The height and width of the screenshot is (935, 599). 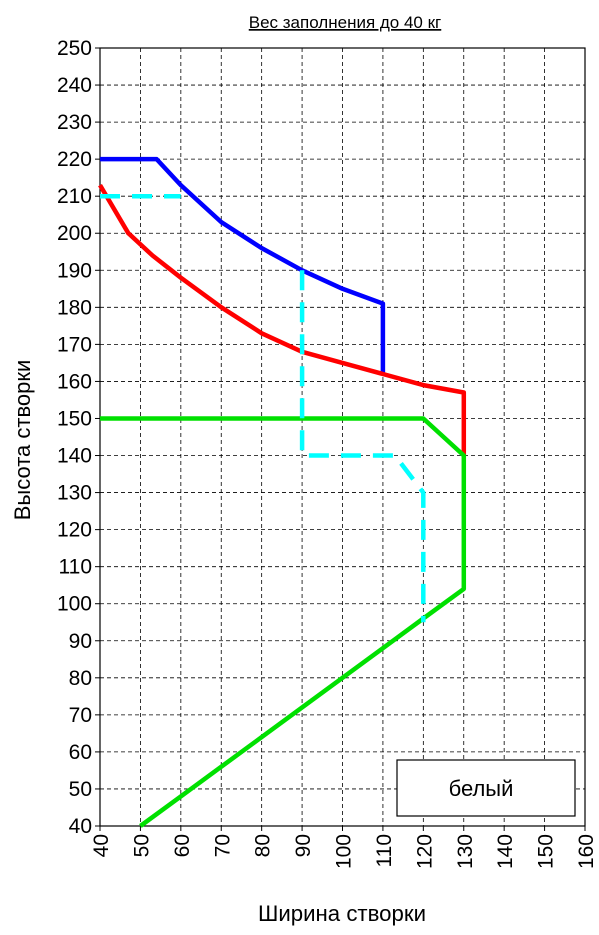 I want to click on x-tick-label: 160, so click(x=586, y=851).